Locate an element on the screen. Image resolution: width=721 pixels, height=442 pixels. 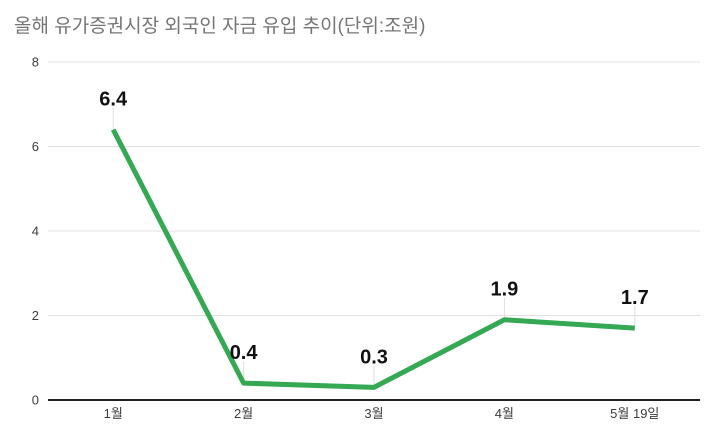
chart-title: 올해 유가증권시장 외국인 자금 유입 추이(단위:조원) is located at coordinates (220, 26).